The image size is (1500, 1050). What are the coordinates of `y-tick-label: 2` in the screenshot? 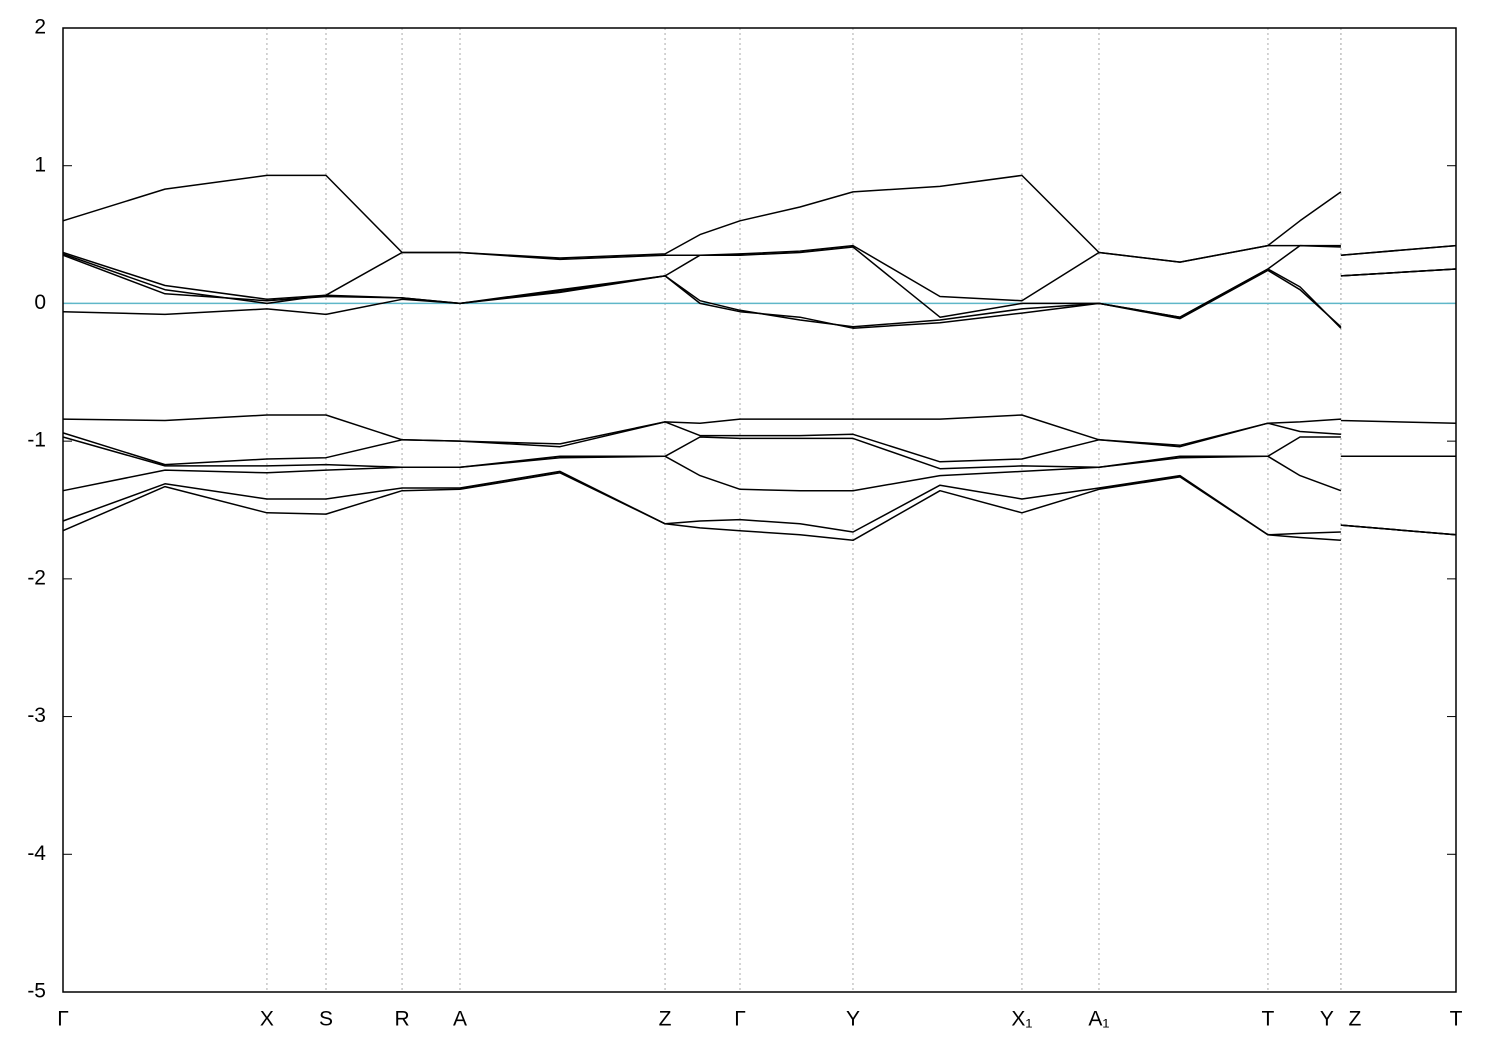 It's located at (40, 27).